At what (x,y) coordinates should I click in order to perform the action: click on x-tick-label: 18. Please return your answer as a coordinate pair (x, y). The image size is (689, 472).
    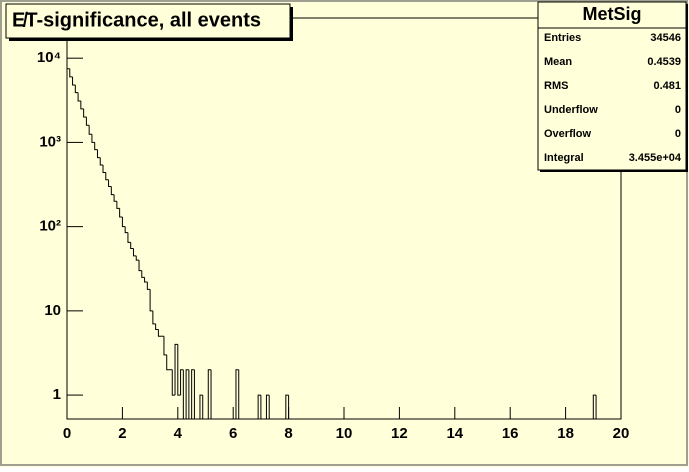
    Looking at the image, I should click on (565, 433).